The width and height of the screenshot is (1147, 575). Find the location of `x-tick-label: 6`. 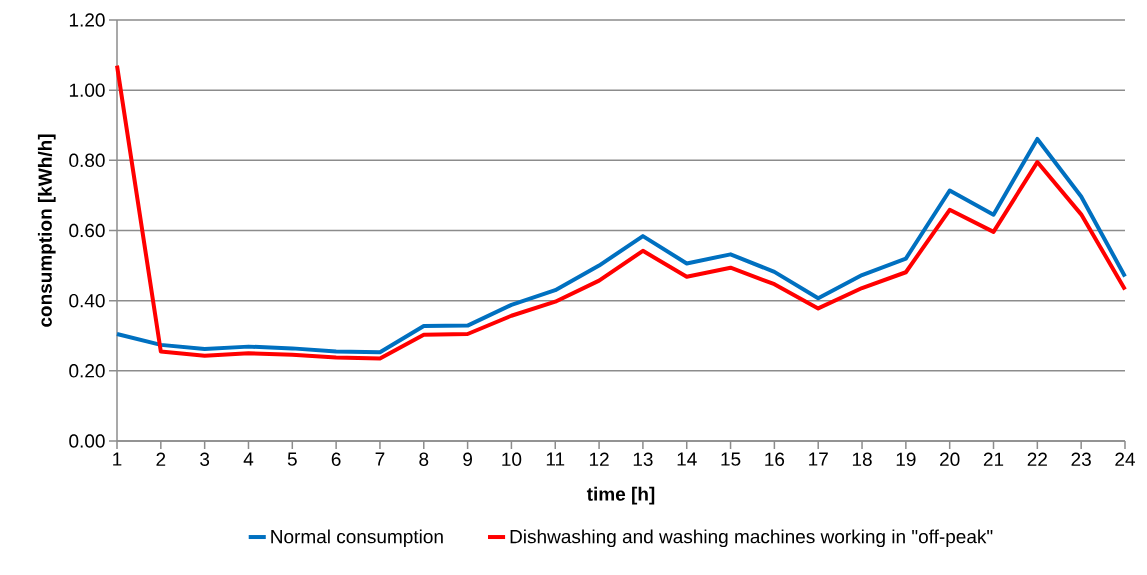

x-tick-label: 6 is located at coordinates (336, 459).